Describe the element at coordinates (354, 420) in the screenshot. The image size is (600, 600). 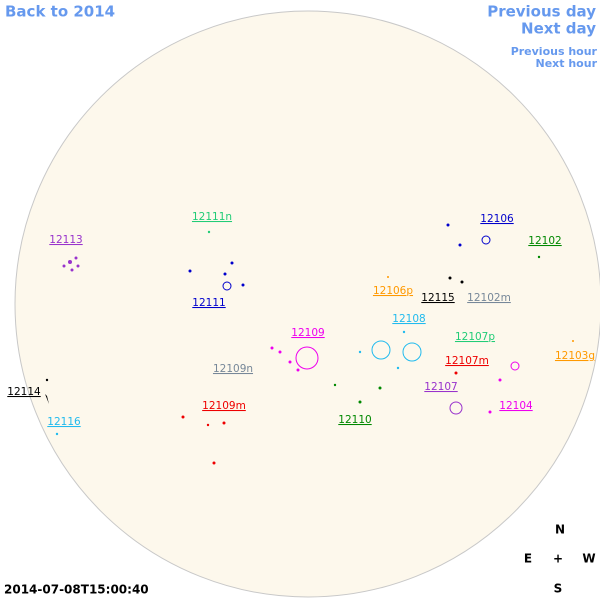
I see `region-label: 12110` at that location.